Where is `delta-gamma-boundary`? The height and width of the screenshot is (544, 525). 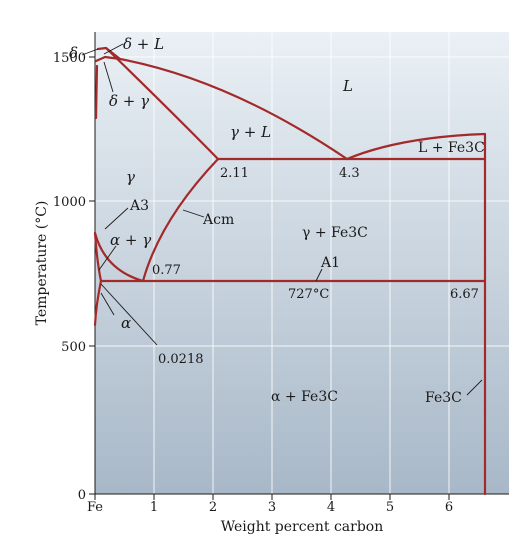 delta-gamma-boundary is located at coordinates (96, 92).